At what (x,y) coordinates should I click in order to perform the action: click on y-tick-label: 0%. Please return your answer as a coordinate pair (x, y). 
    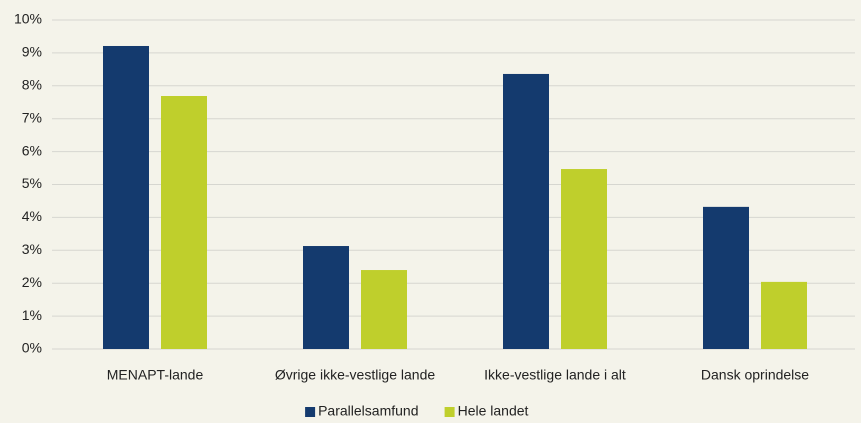
    Looking at the image, I should click on (32, 348).